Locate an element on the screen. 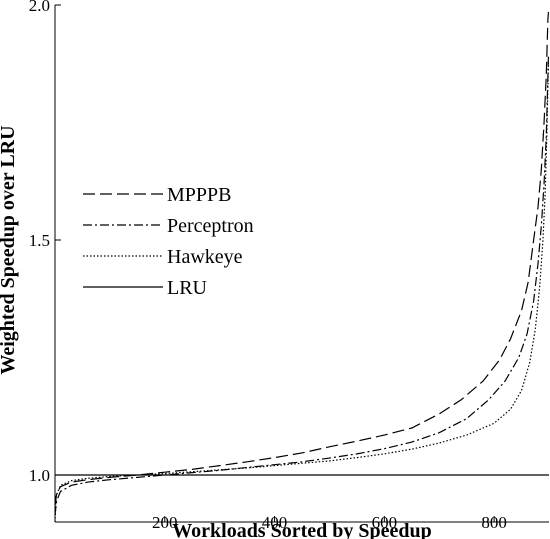  legend-label-mpppb: MPPPB is located at coordinates (199, 195).